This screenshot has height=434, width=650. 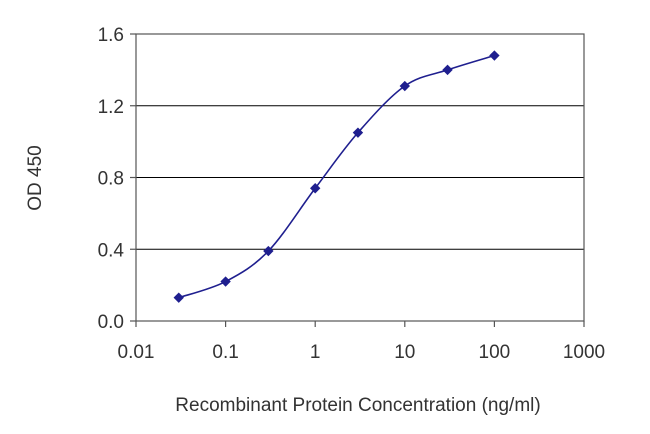 What do you see at coordinates (584, 352) in the screenshot?
I see `x-tick-label-5: 1000` at bounding box center [584, 352].